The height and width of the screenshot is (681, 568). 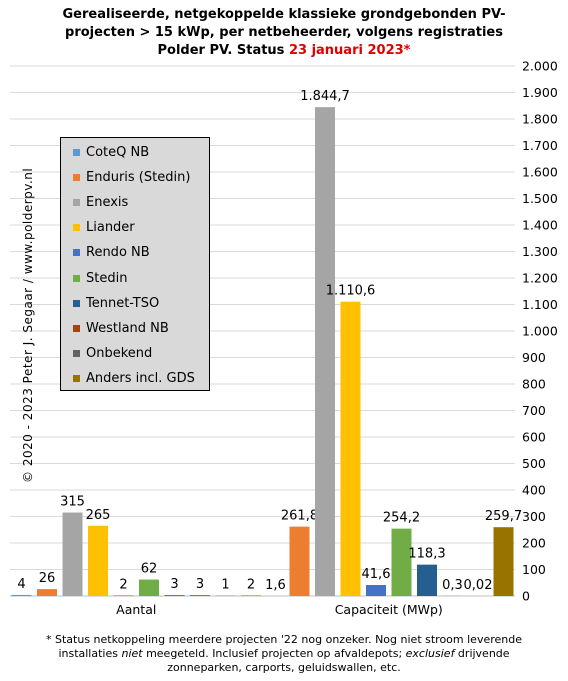 I want to click on legend-entry: Stedin, so click(x=100, y=278).